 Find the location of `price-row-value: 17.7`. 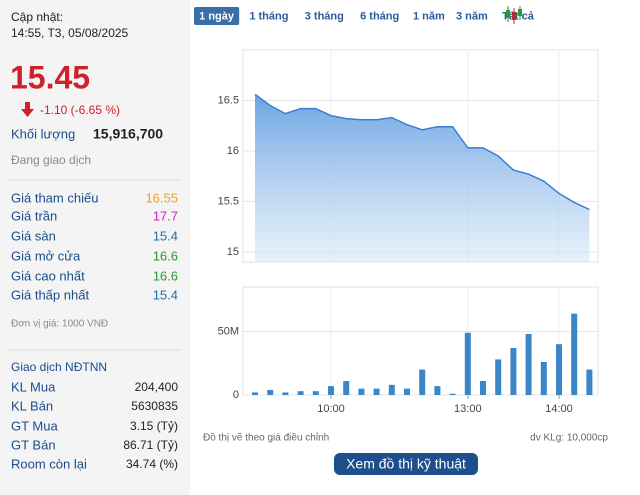

price-row-value: 17.7 is located at coordinates (165, 215).